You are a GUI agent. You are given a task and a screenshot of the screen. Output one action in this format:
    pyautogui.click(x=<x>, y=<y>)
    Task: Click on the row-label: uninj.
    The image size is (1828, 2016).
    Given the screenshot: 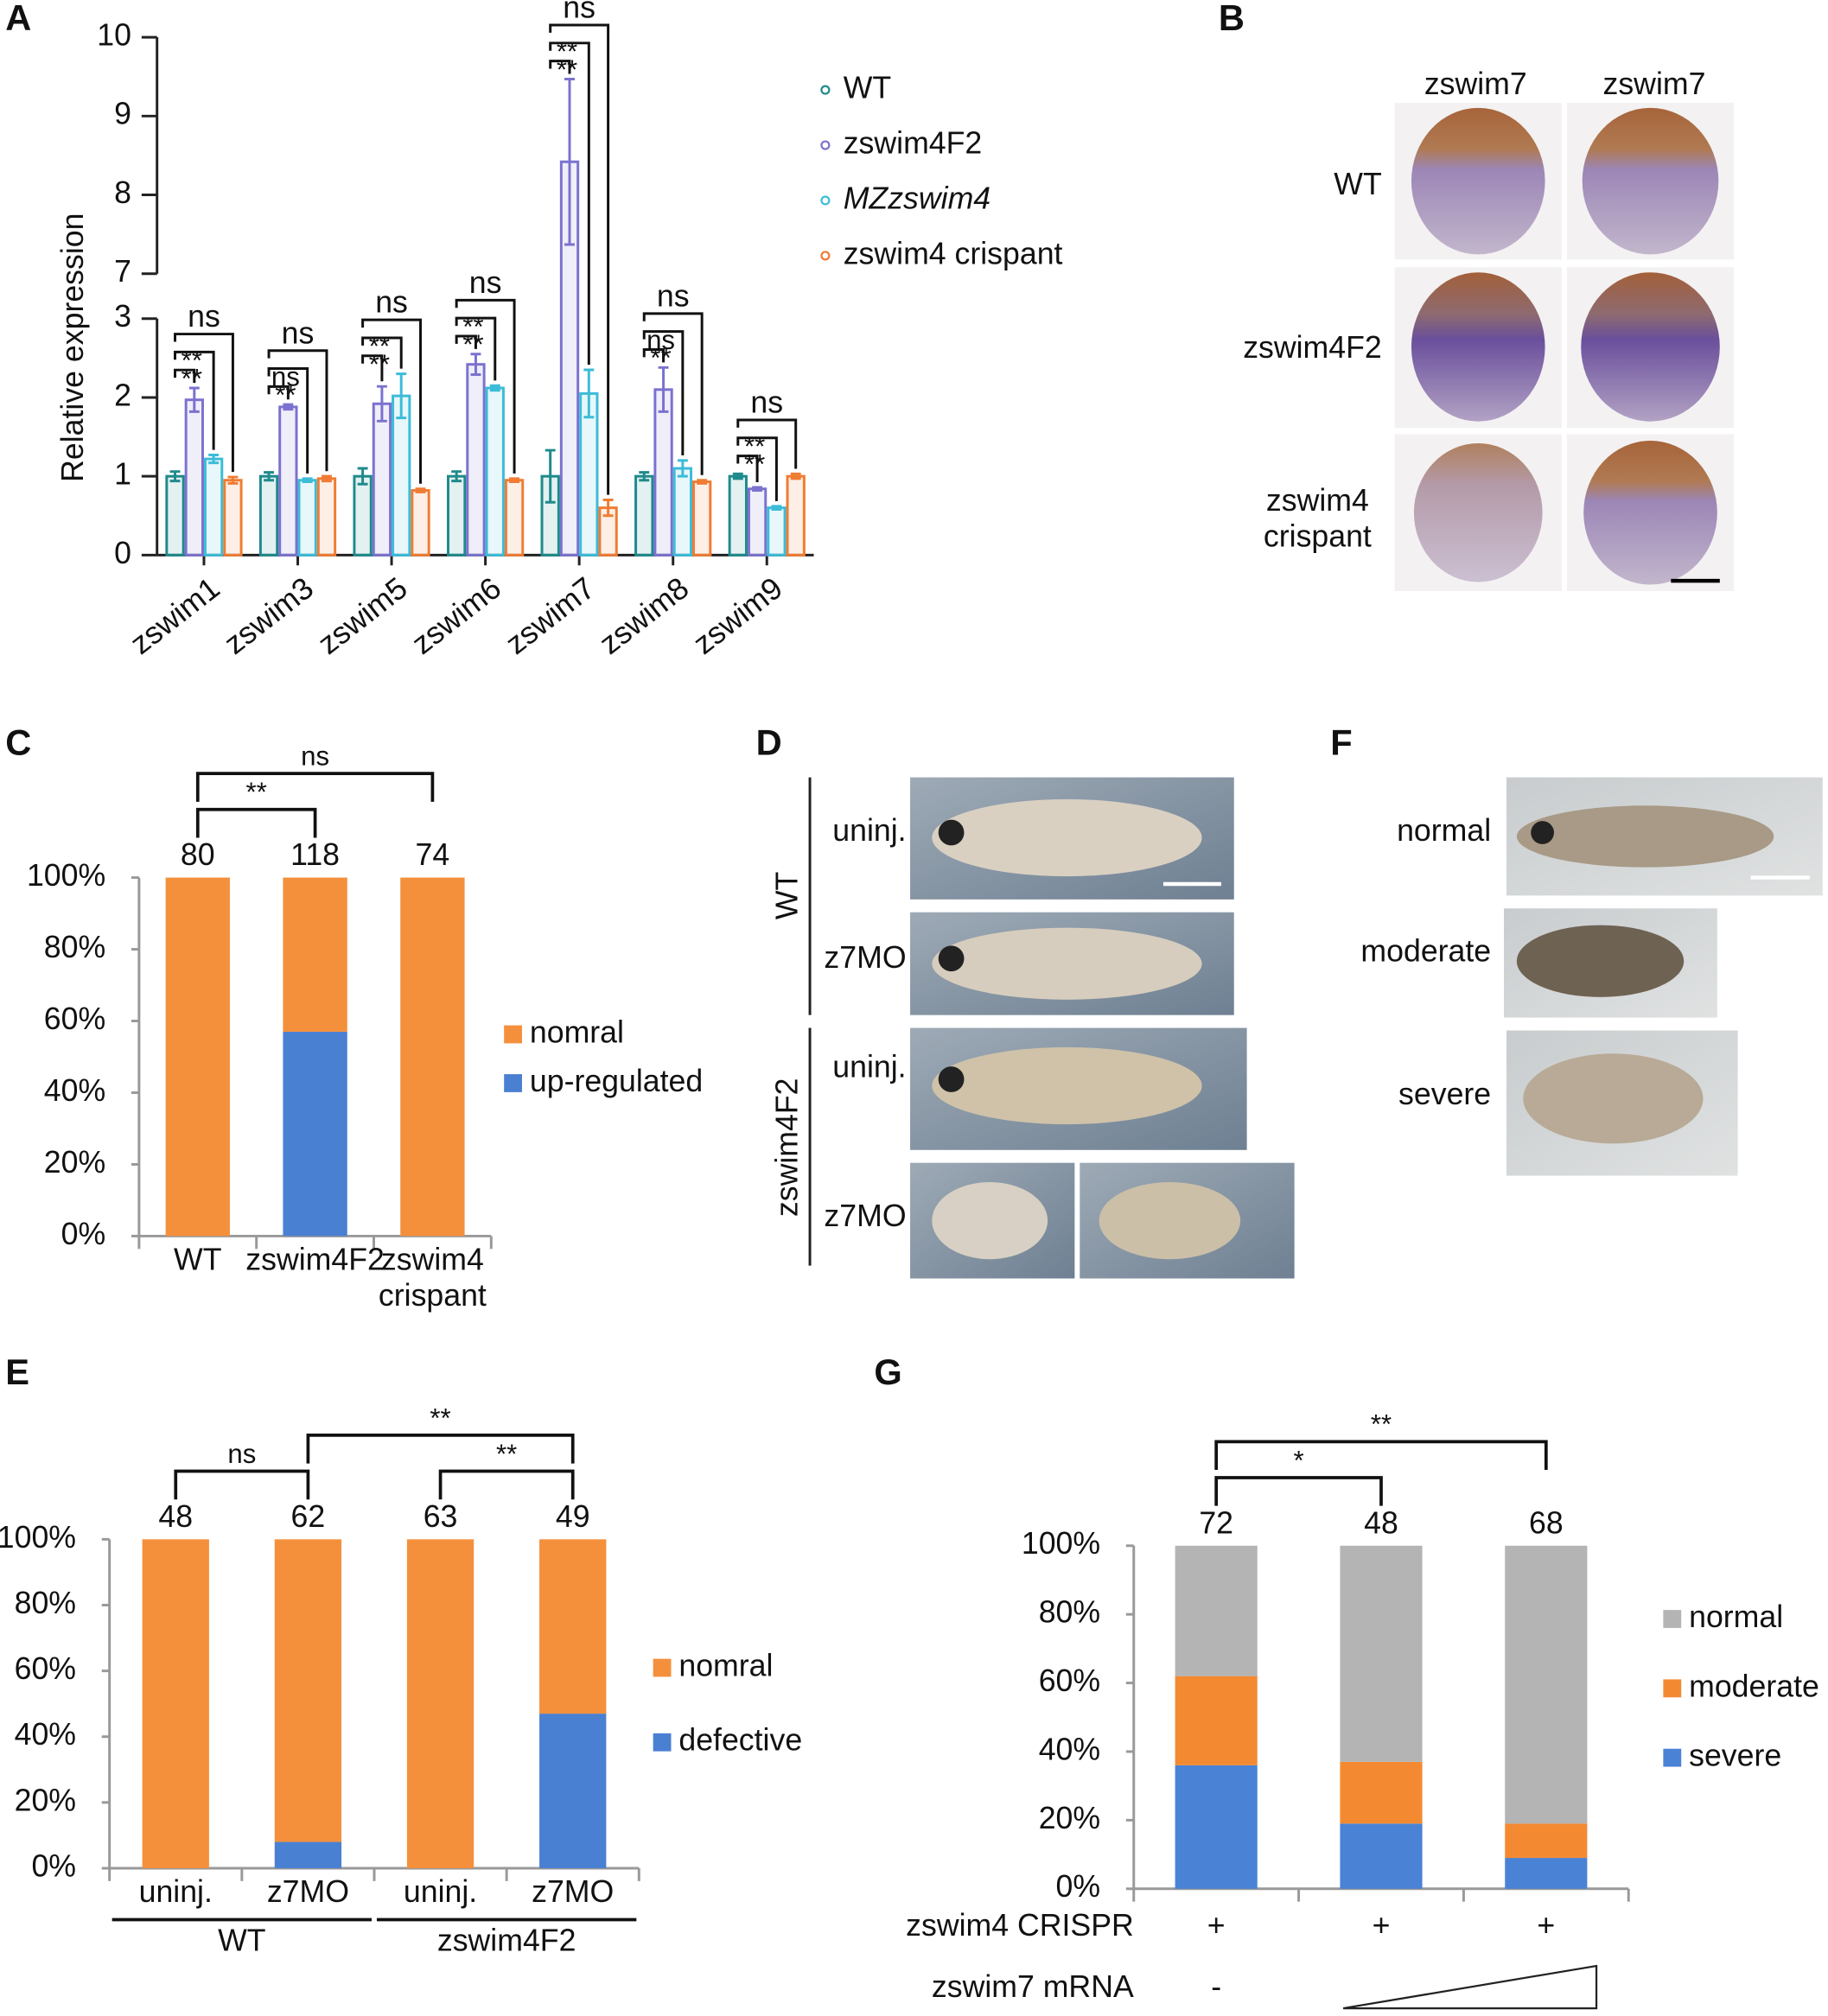 What is the action you would take?
    pyautogui.click(x=869, y=1067)
    